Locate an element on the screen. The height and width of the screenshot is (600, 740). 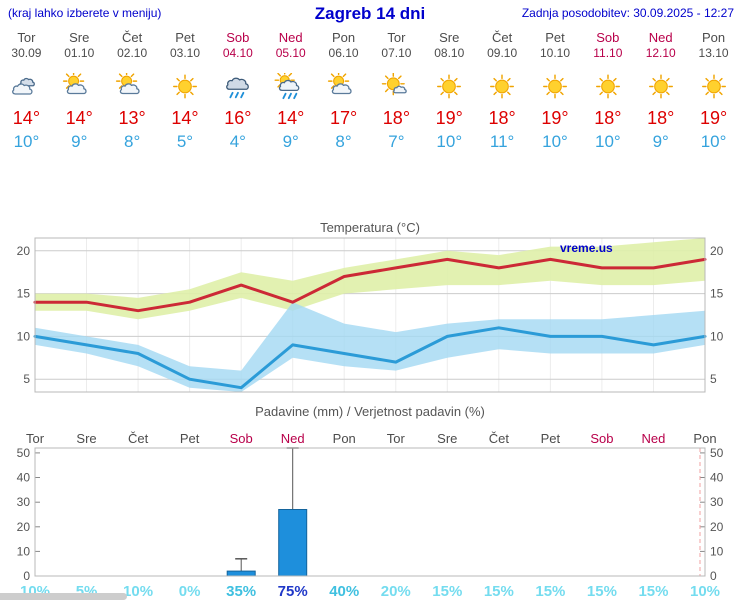
menu-hint: (kraj lahko izberete v meniju) is located at coordinates (85, 13).